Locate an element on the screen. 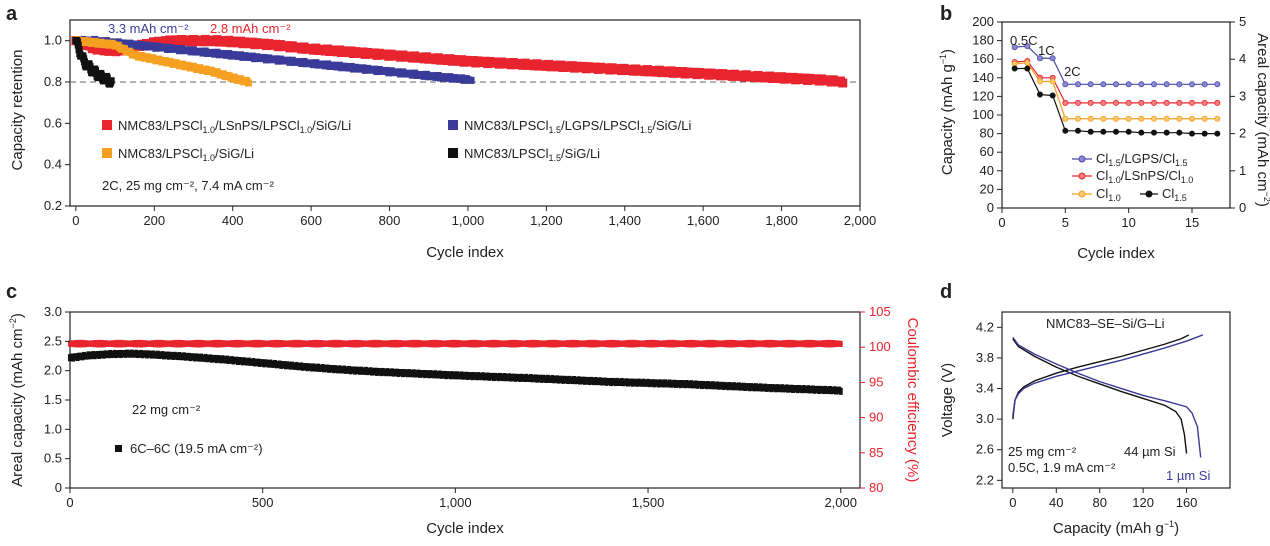 The image size is (1270, 546). panel-b-ylabel: Capacity (mAh g−1) is located at coordinates (947, 112).